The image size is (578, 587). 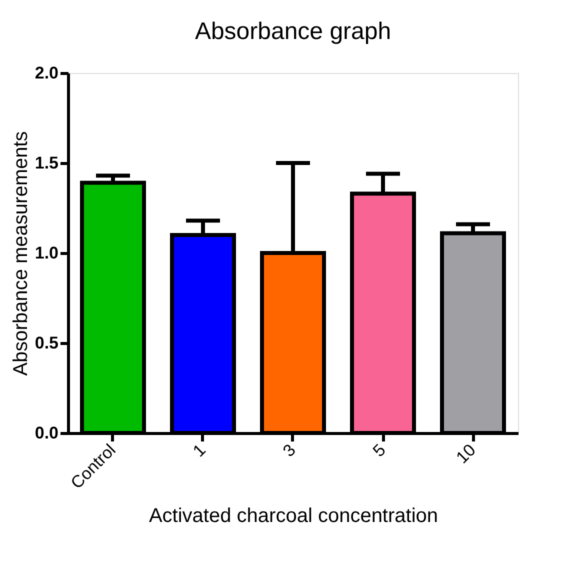 I want to click on x-axis-title: Activated charcoal concentration, so click(x=293, y=515).